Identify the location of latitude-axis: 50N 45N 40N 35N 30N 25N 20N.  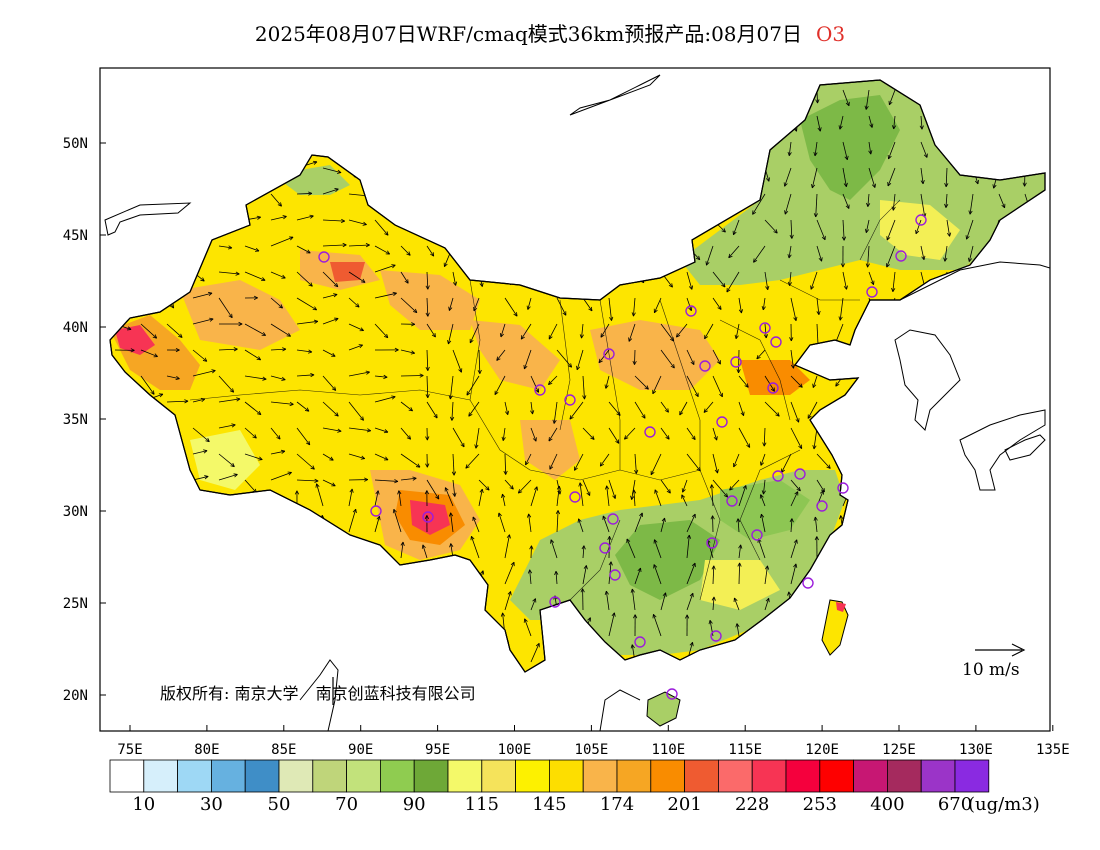
(84, 420).